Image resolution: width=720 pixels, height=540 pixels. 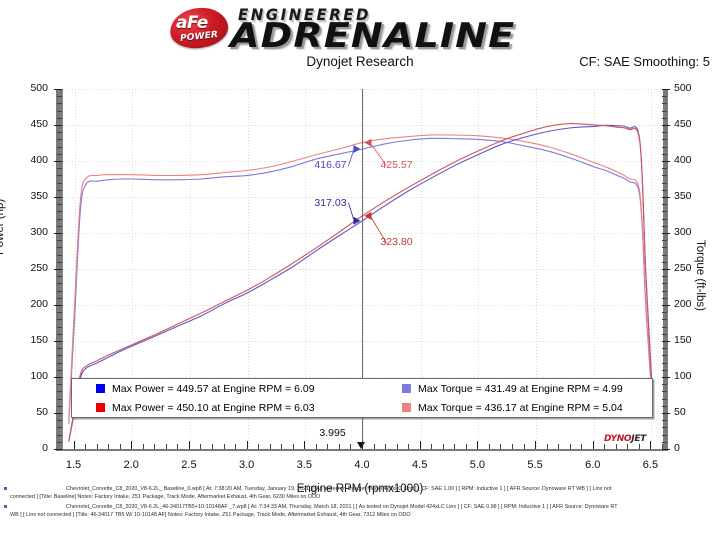 What do you see at coordinates (362, 465) in the screenshot?
I see `x-axis-label: 4.0` at bounding box center [362, 465].